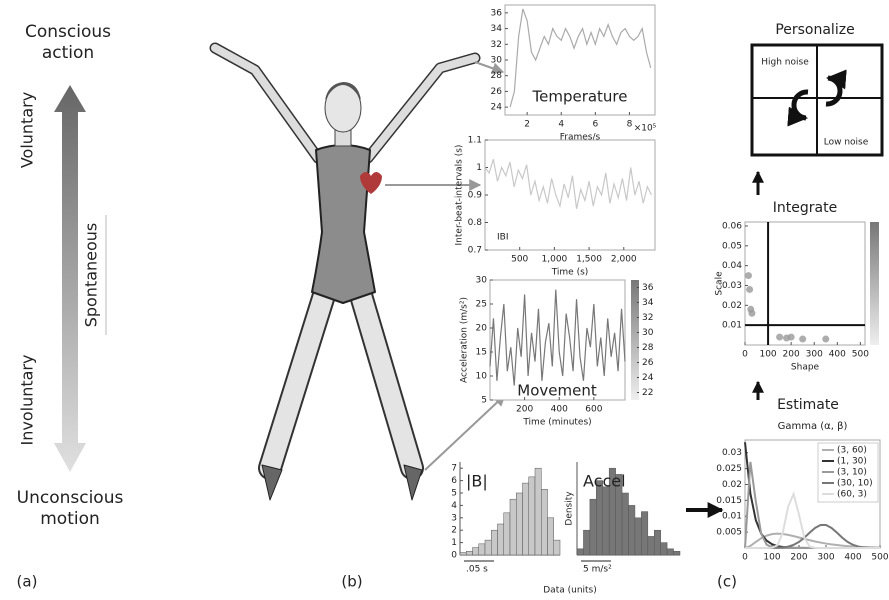 The image size is (889, 600). Describe the element at coordinates (732, 266) in the screenshot. I see `y-tick-label: 0.04` at that location.